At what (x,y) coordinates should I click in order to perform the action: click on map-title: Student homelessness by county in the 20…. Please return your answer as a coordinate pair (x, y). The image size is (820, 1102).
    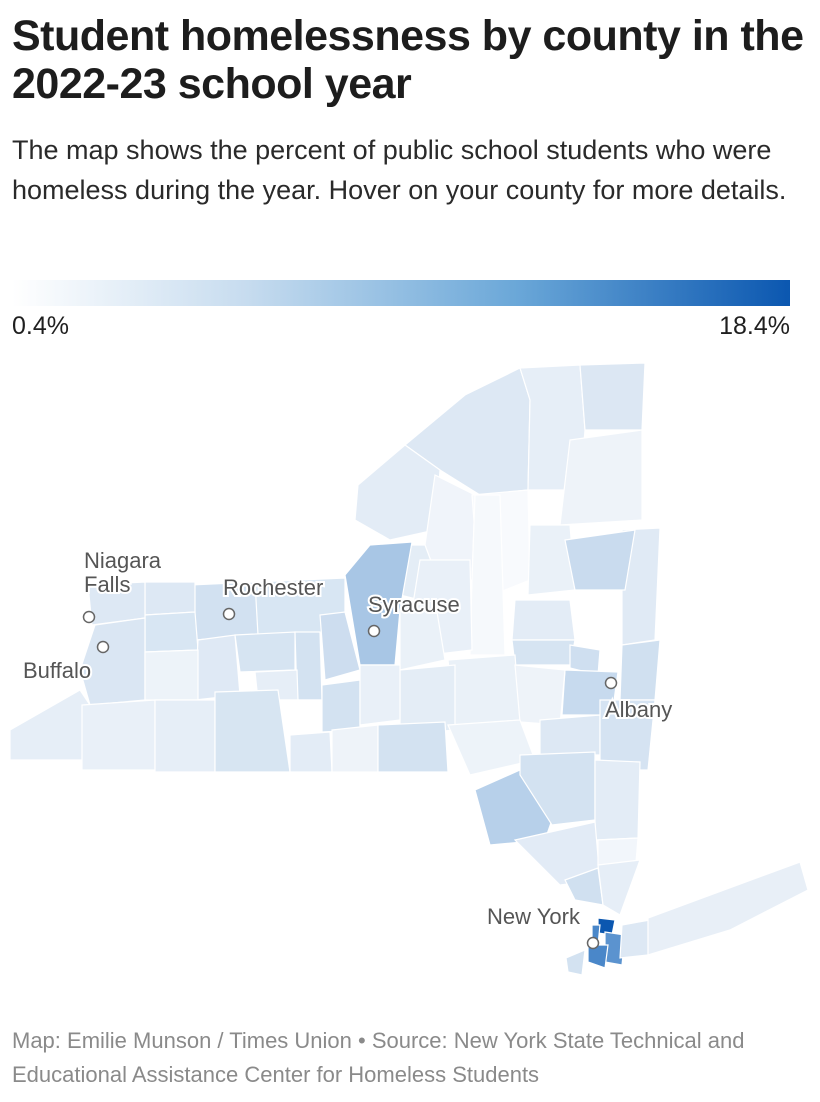
    Looking at the image, I should click on (408, 60).